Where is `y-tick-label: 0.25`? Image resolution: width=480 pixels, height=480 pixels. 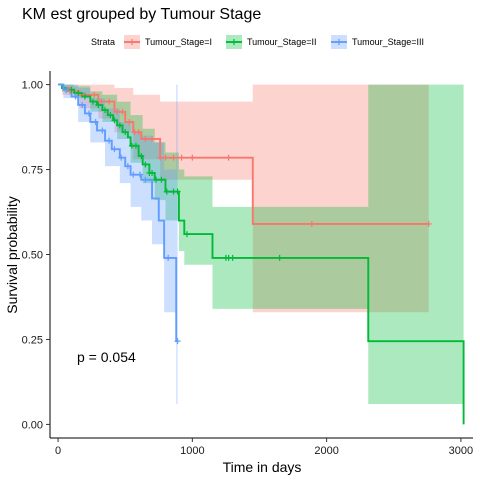 y-tick-label: 0.25 is located at coordinates (32, 340).